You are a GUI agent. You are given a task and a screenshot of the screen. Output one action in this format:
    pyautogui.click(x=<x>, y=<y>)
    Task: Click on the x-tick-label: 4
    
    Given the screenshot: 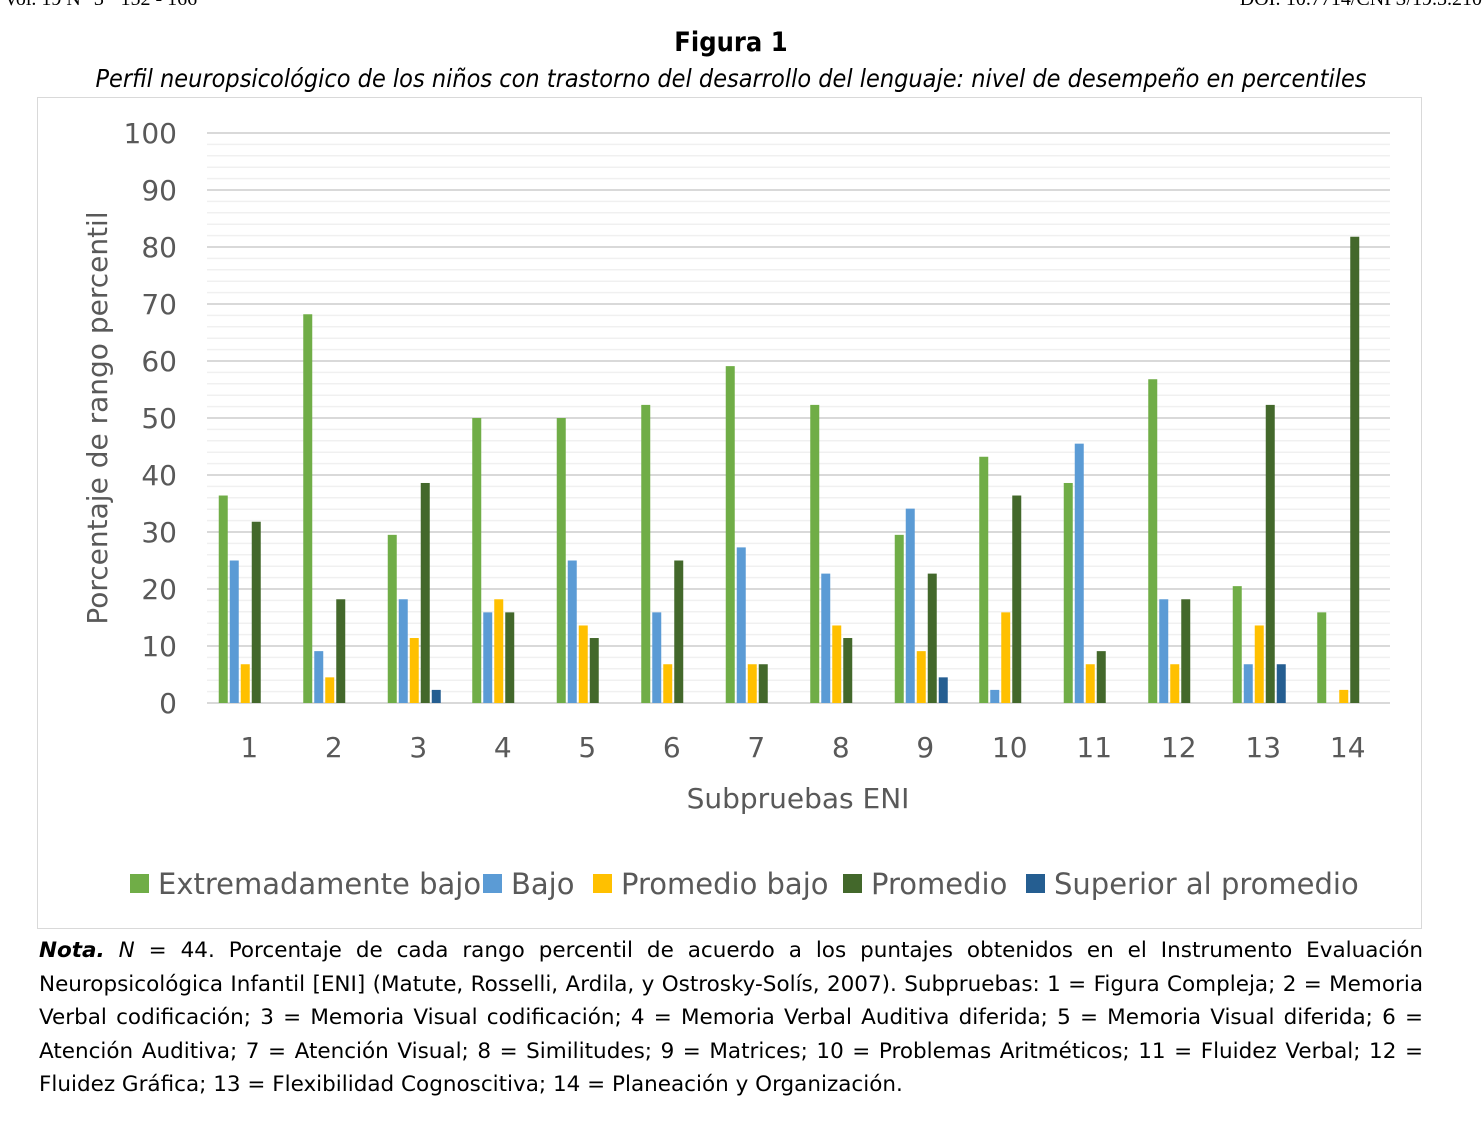 What is the action you would take?
    pyautogui.click(x=503, y=747)
    